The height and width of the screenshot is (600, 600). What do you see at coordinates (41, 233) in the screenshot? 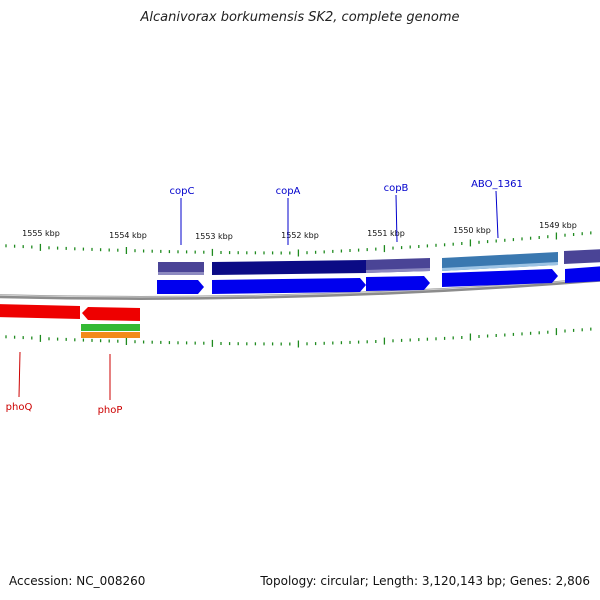
I see `scale-label-1555: 1555 kbp` at bounding box center [41, 233].